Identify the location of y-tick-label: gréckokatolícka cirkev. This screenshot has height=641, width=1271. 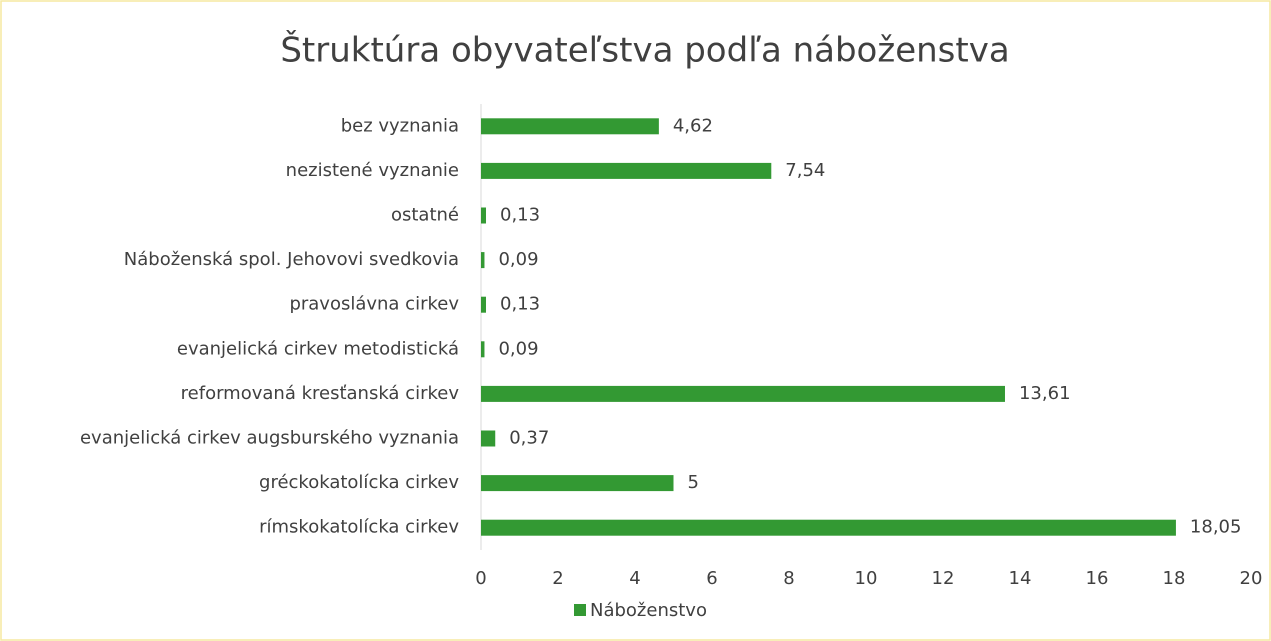
(359, 482).